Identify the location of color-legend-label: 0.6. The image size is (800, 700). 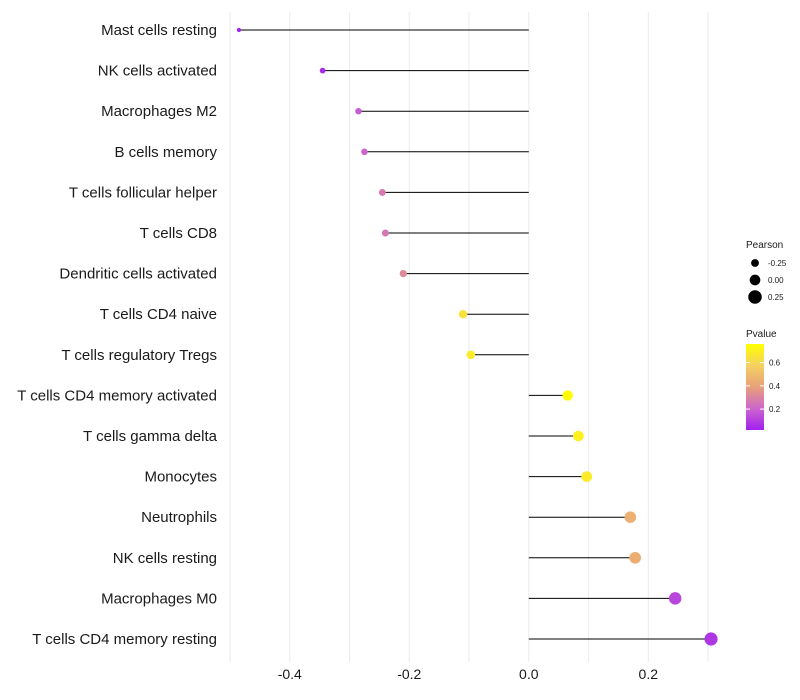
(775, 363).